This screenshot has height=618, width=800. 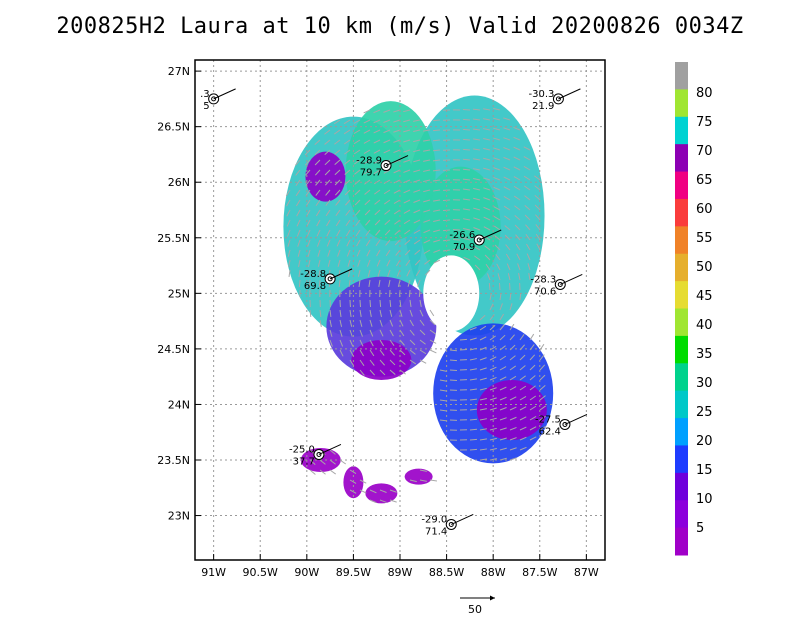 I want to click on colorbar-label: 55, so click(x=704, y=238).